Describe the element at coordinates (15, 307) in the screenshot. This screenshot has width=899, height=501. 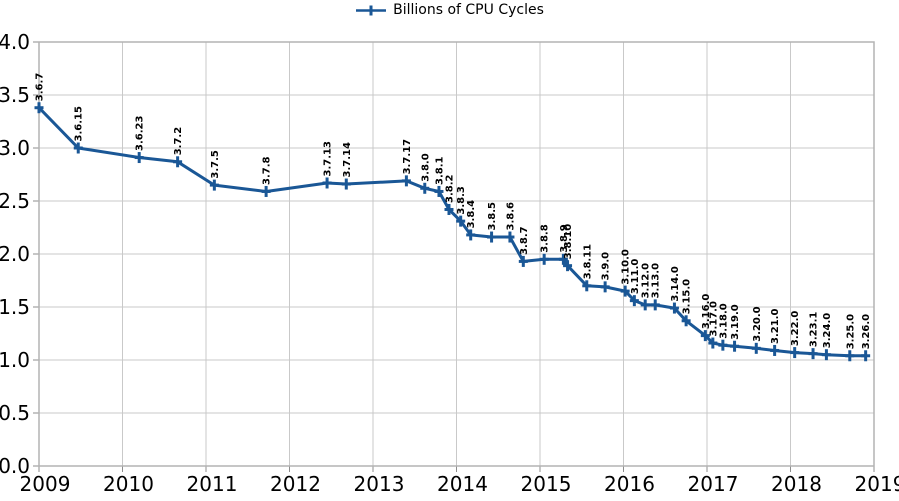
I see `y-axis-tick-label: 1.5` at that location.